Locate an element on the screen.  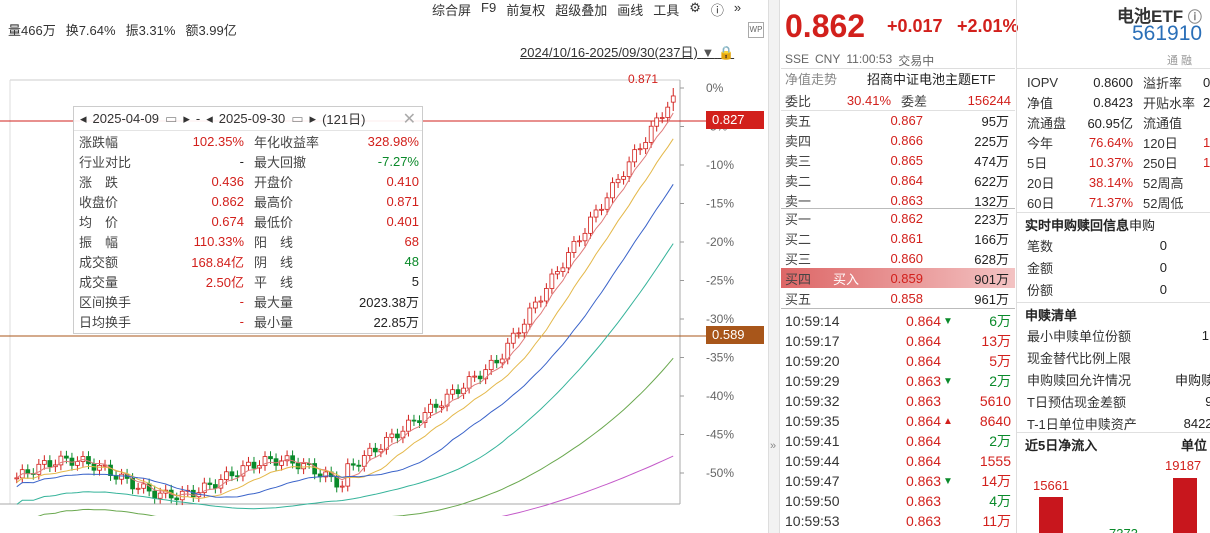
menu-item-composite: 综合屏 is located at coordinates (452, 10).